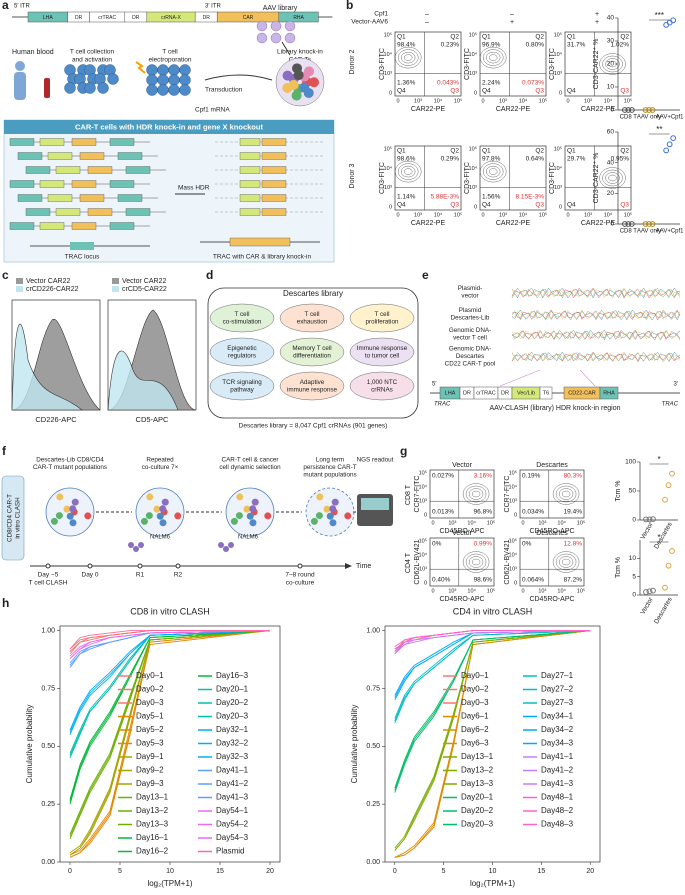 Image resolution: width=685 pixels, height=895 pixels. Describe the element at coordinates (486, 205) in the screenshot. I see `label: Q4` at that location.